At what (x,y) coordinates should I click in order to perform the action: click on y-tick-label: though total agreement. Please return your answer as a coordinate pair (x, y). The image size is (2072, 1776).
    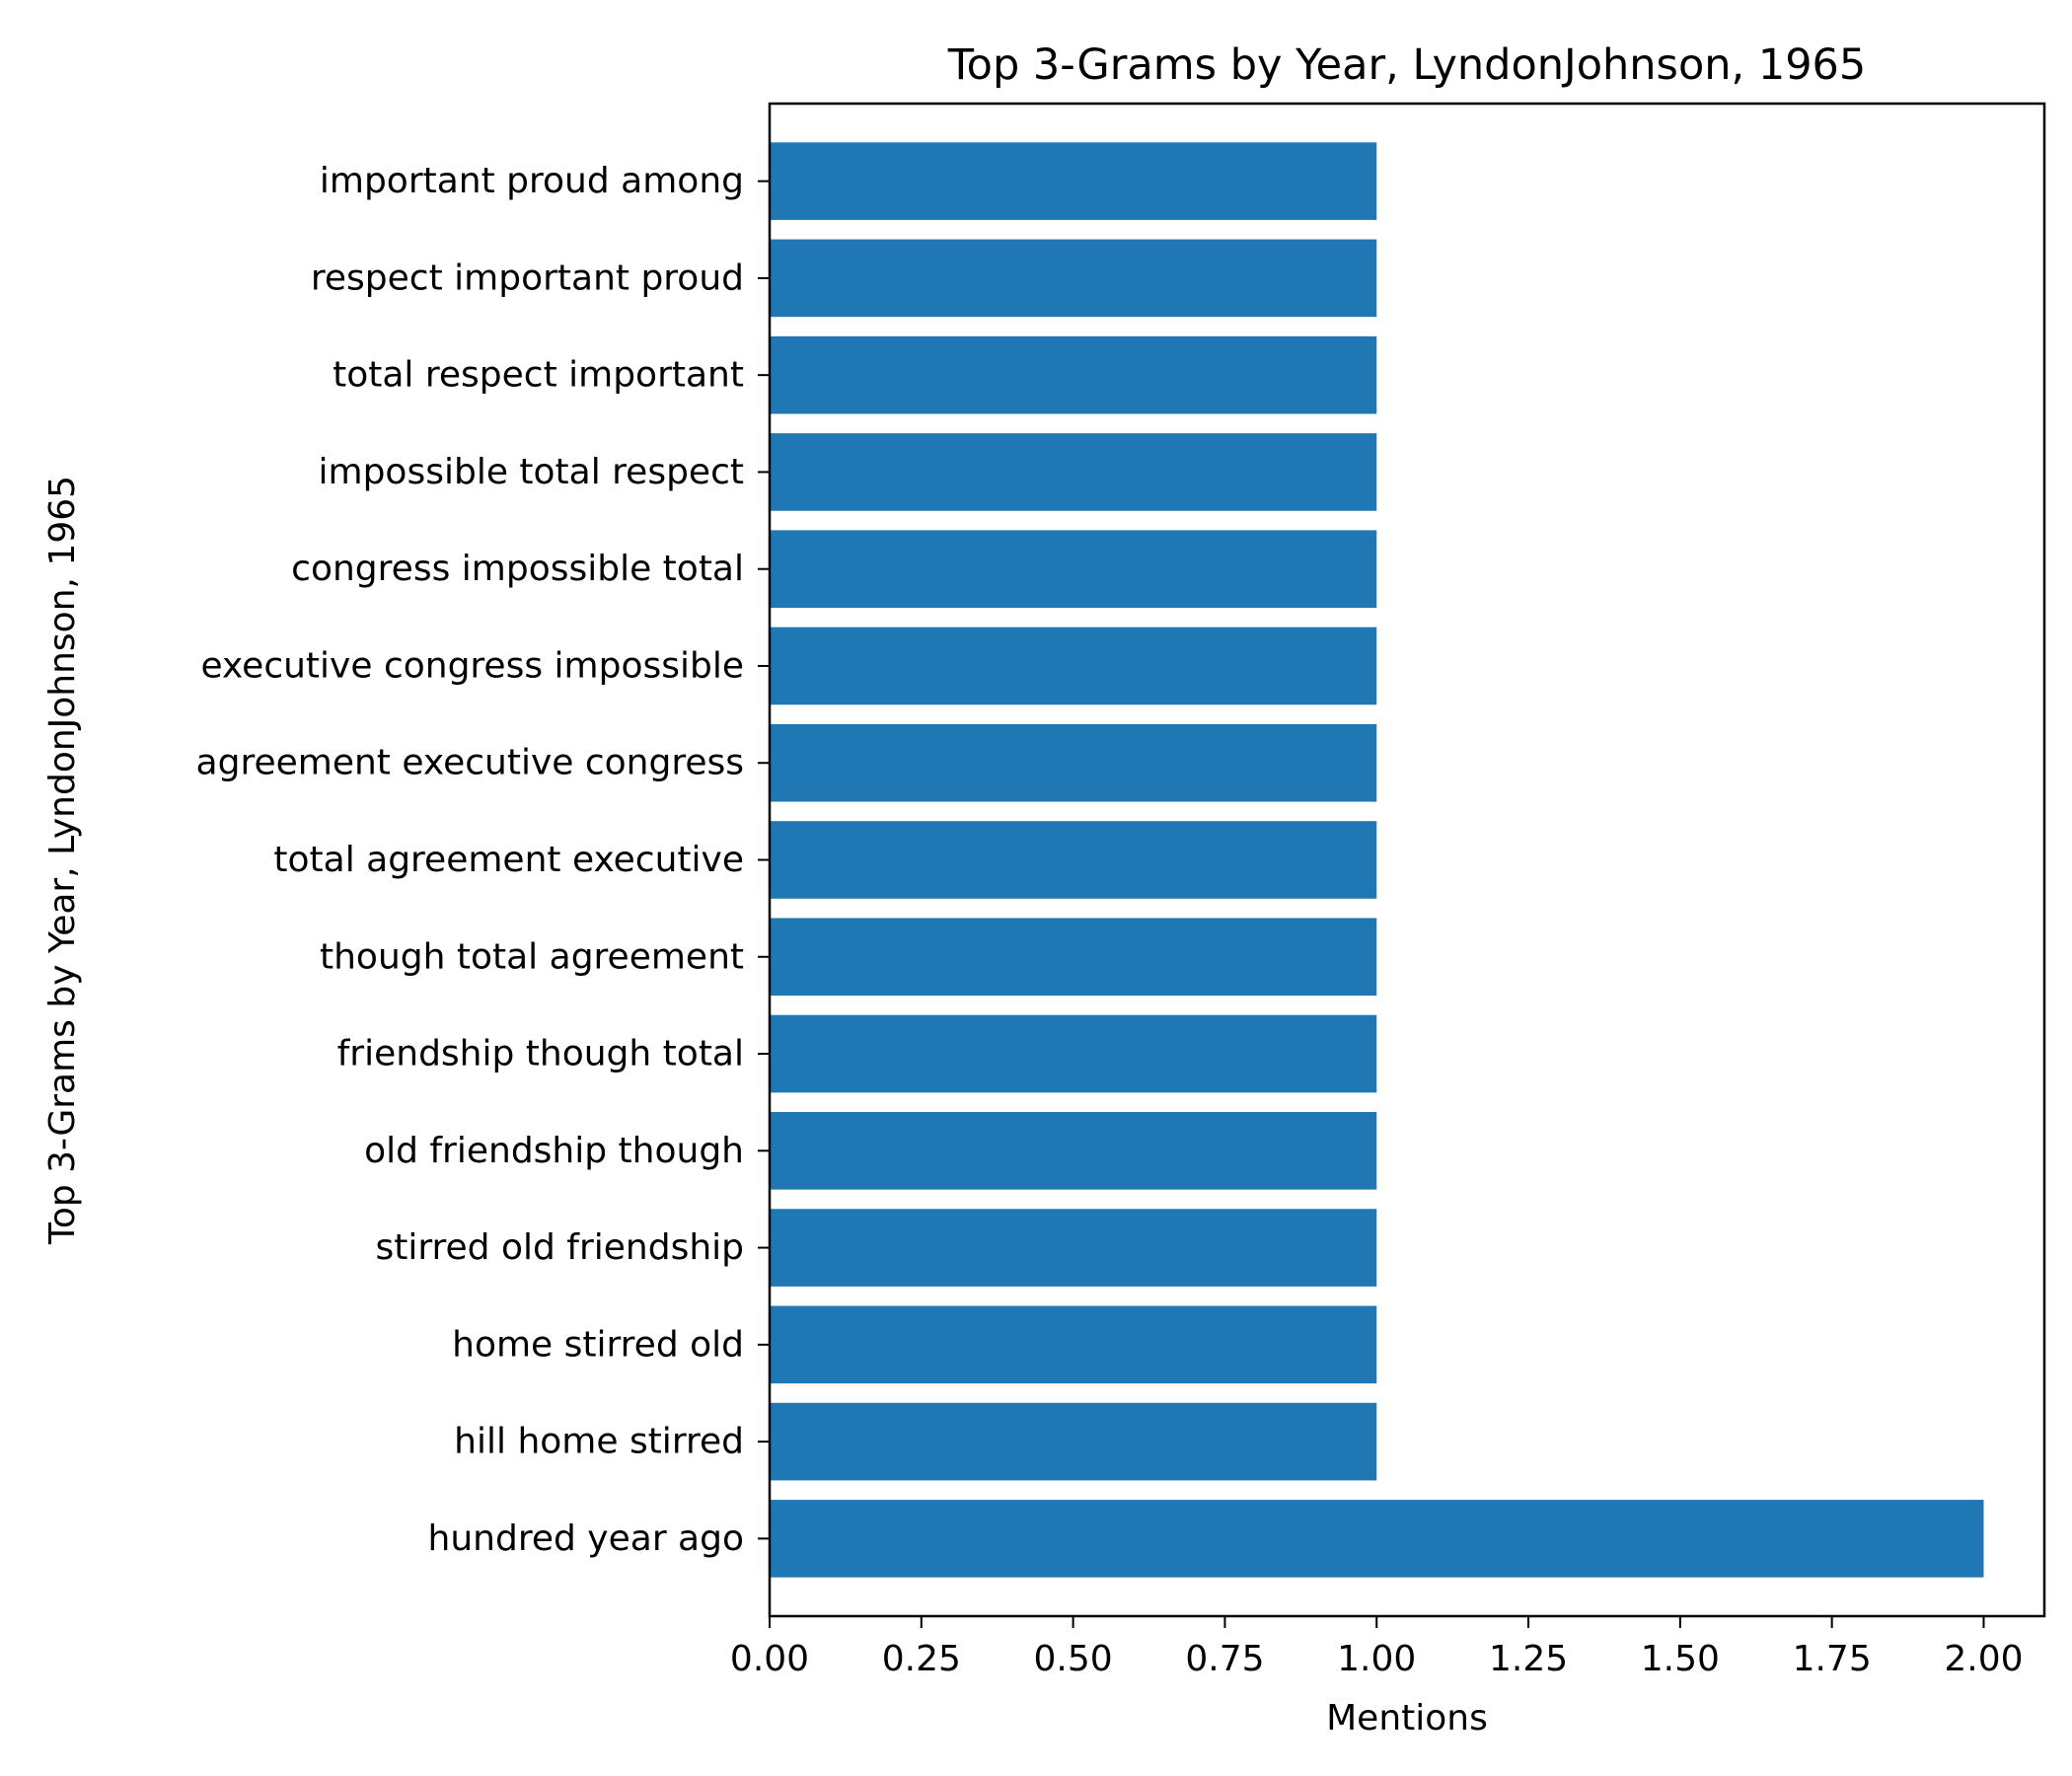
    Looking at the image, I should click on (532, 957).